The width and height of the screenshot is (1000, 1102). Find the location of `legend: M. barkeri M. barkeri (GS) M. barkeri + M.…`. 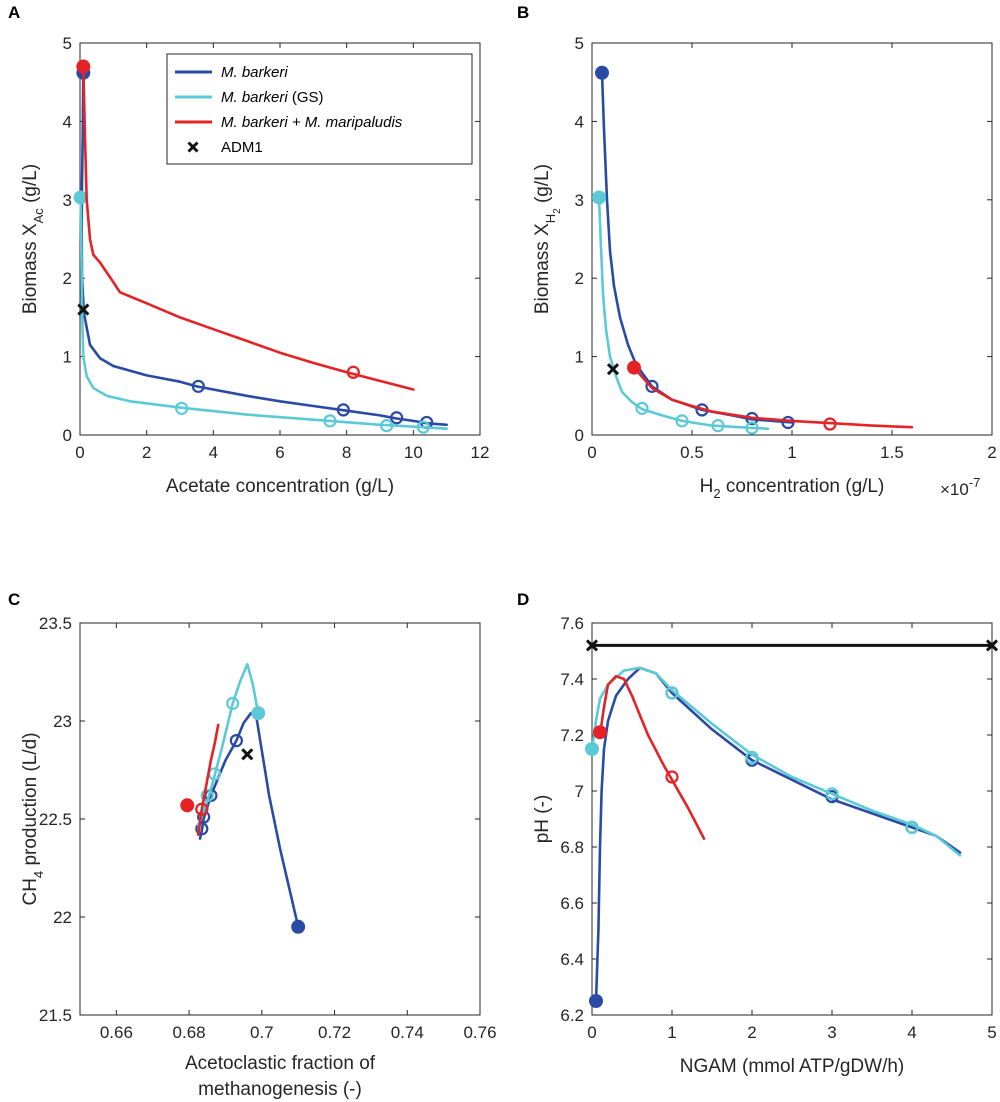

legend: M. barkeri M. barkeri (GS) M. barkeri + M.… is located at coordinates (319, 109).